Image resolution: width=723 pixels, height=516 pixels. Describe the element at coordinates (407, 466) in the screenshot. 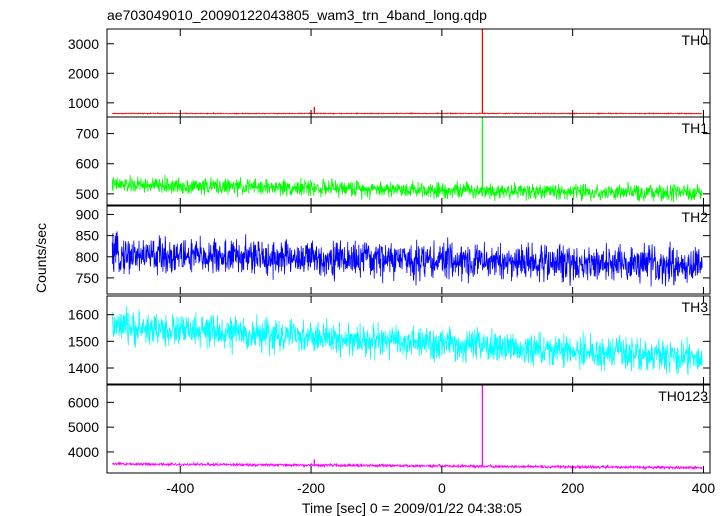

I see `series-th0123` at that location.